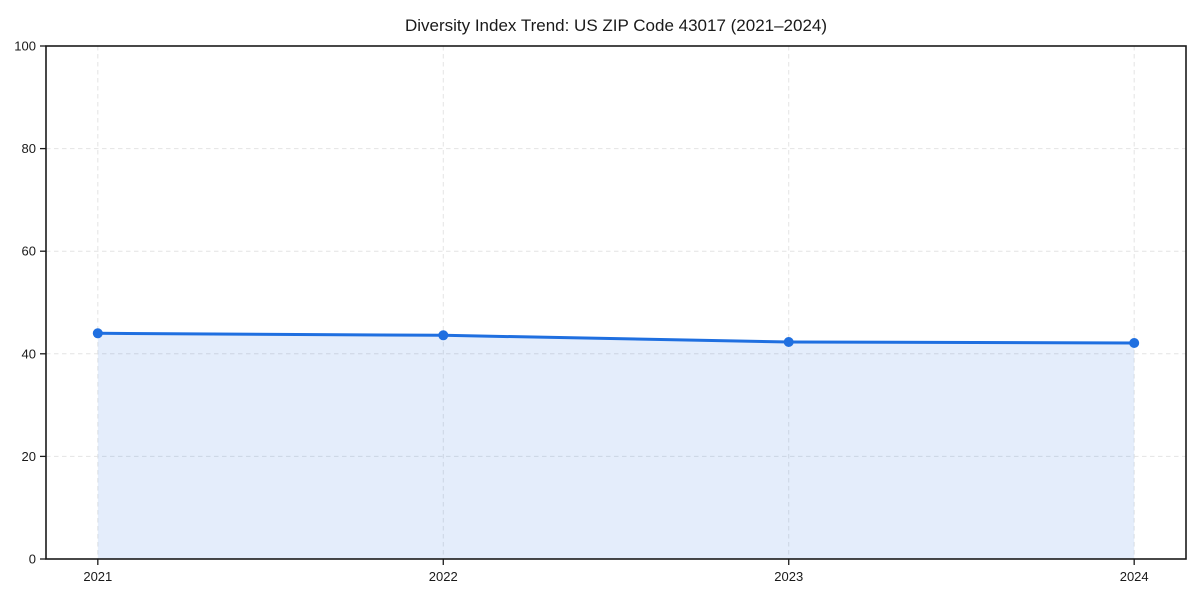 This screenshot has height=600, width=1200. Describe the element at coordinates (1134, 576) in the screenshot. I see `x-tick-label: 2024` at that location.